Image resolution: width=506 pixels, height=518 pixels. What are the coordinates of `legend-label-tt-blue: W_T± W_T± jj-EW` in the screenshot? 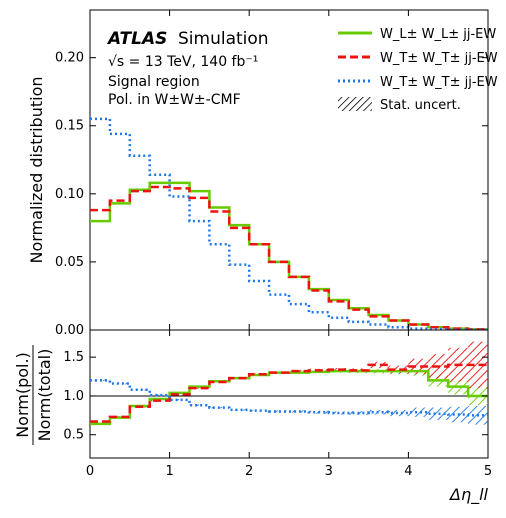 It's located at (439, 82).